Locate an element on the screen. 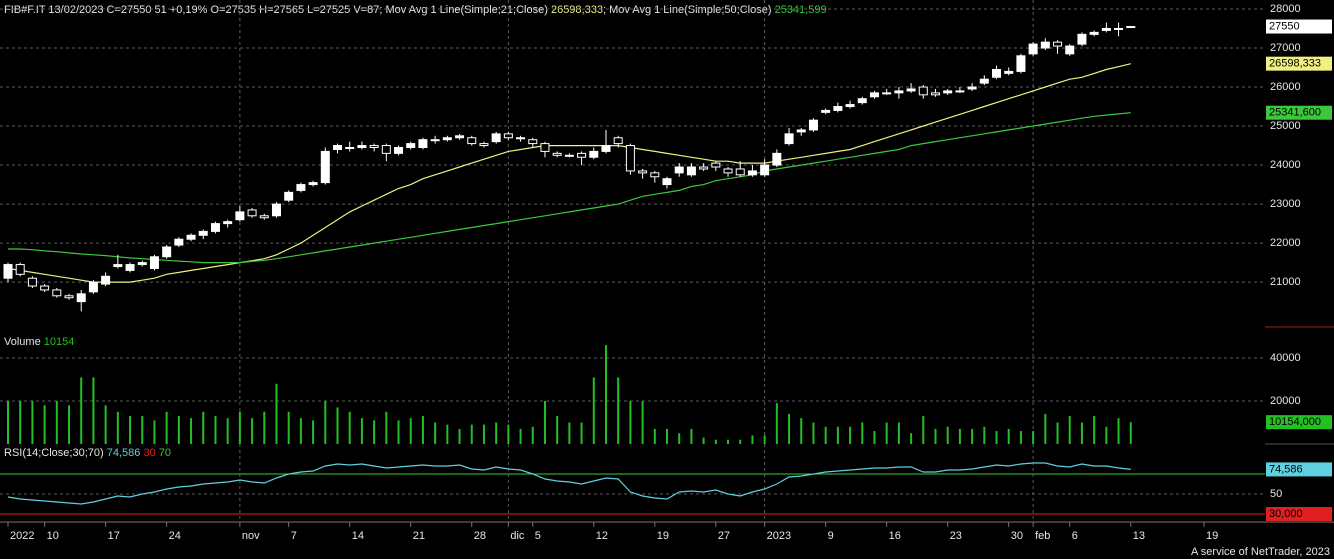  x-tick-label: 13 is located at coordinates (1139, 536).